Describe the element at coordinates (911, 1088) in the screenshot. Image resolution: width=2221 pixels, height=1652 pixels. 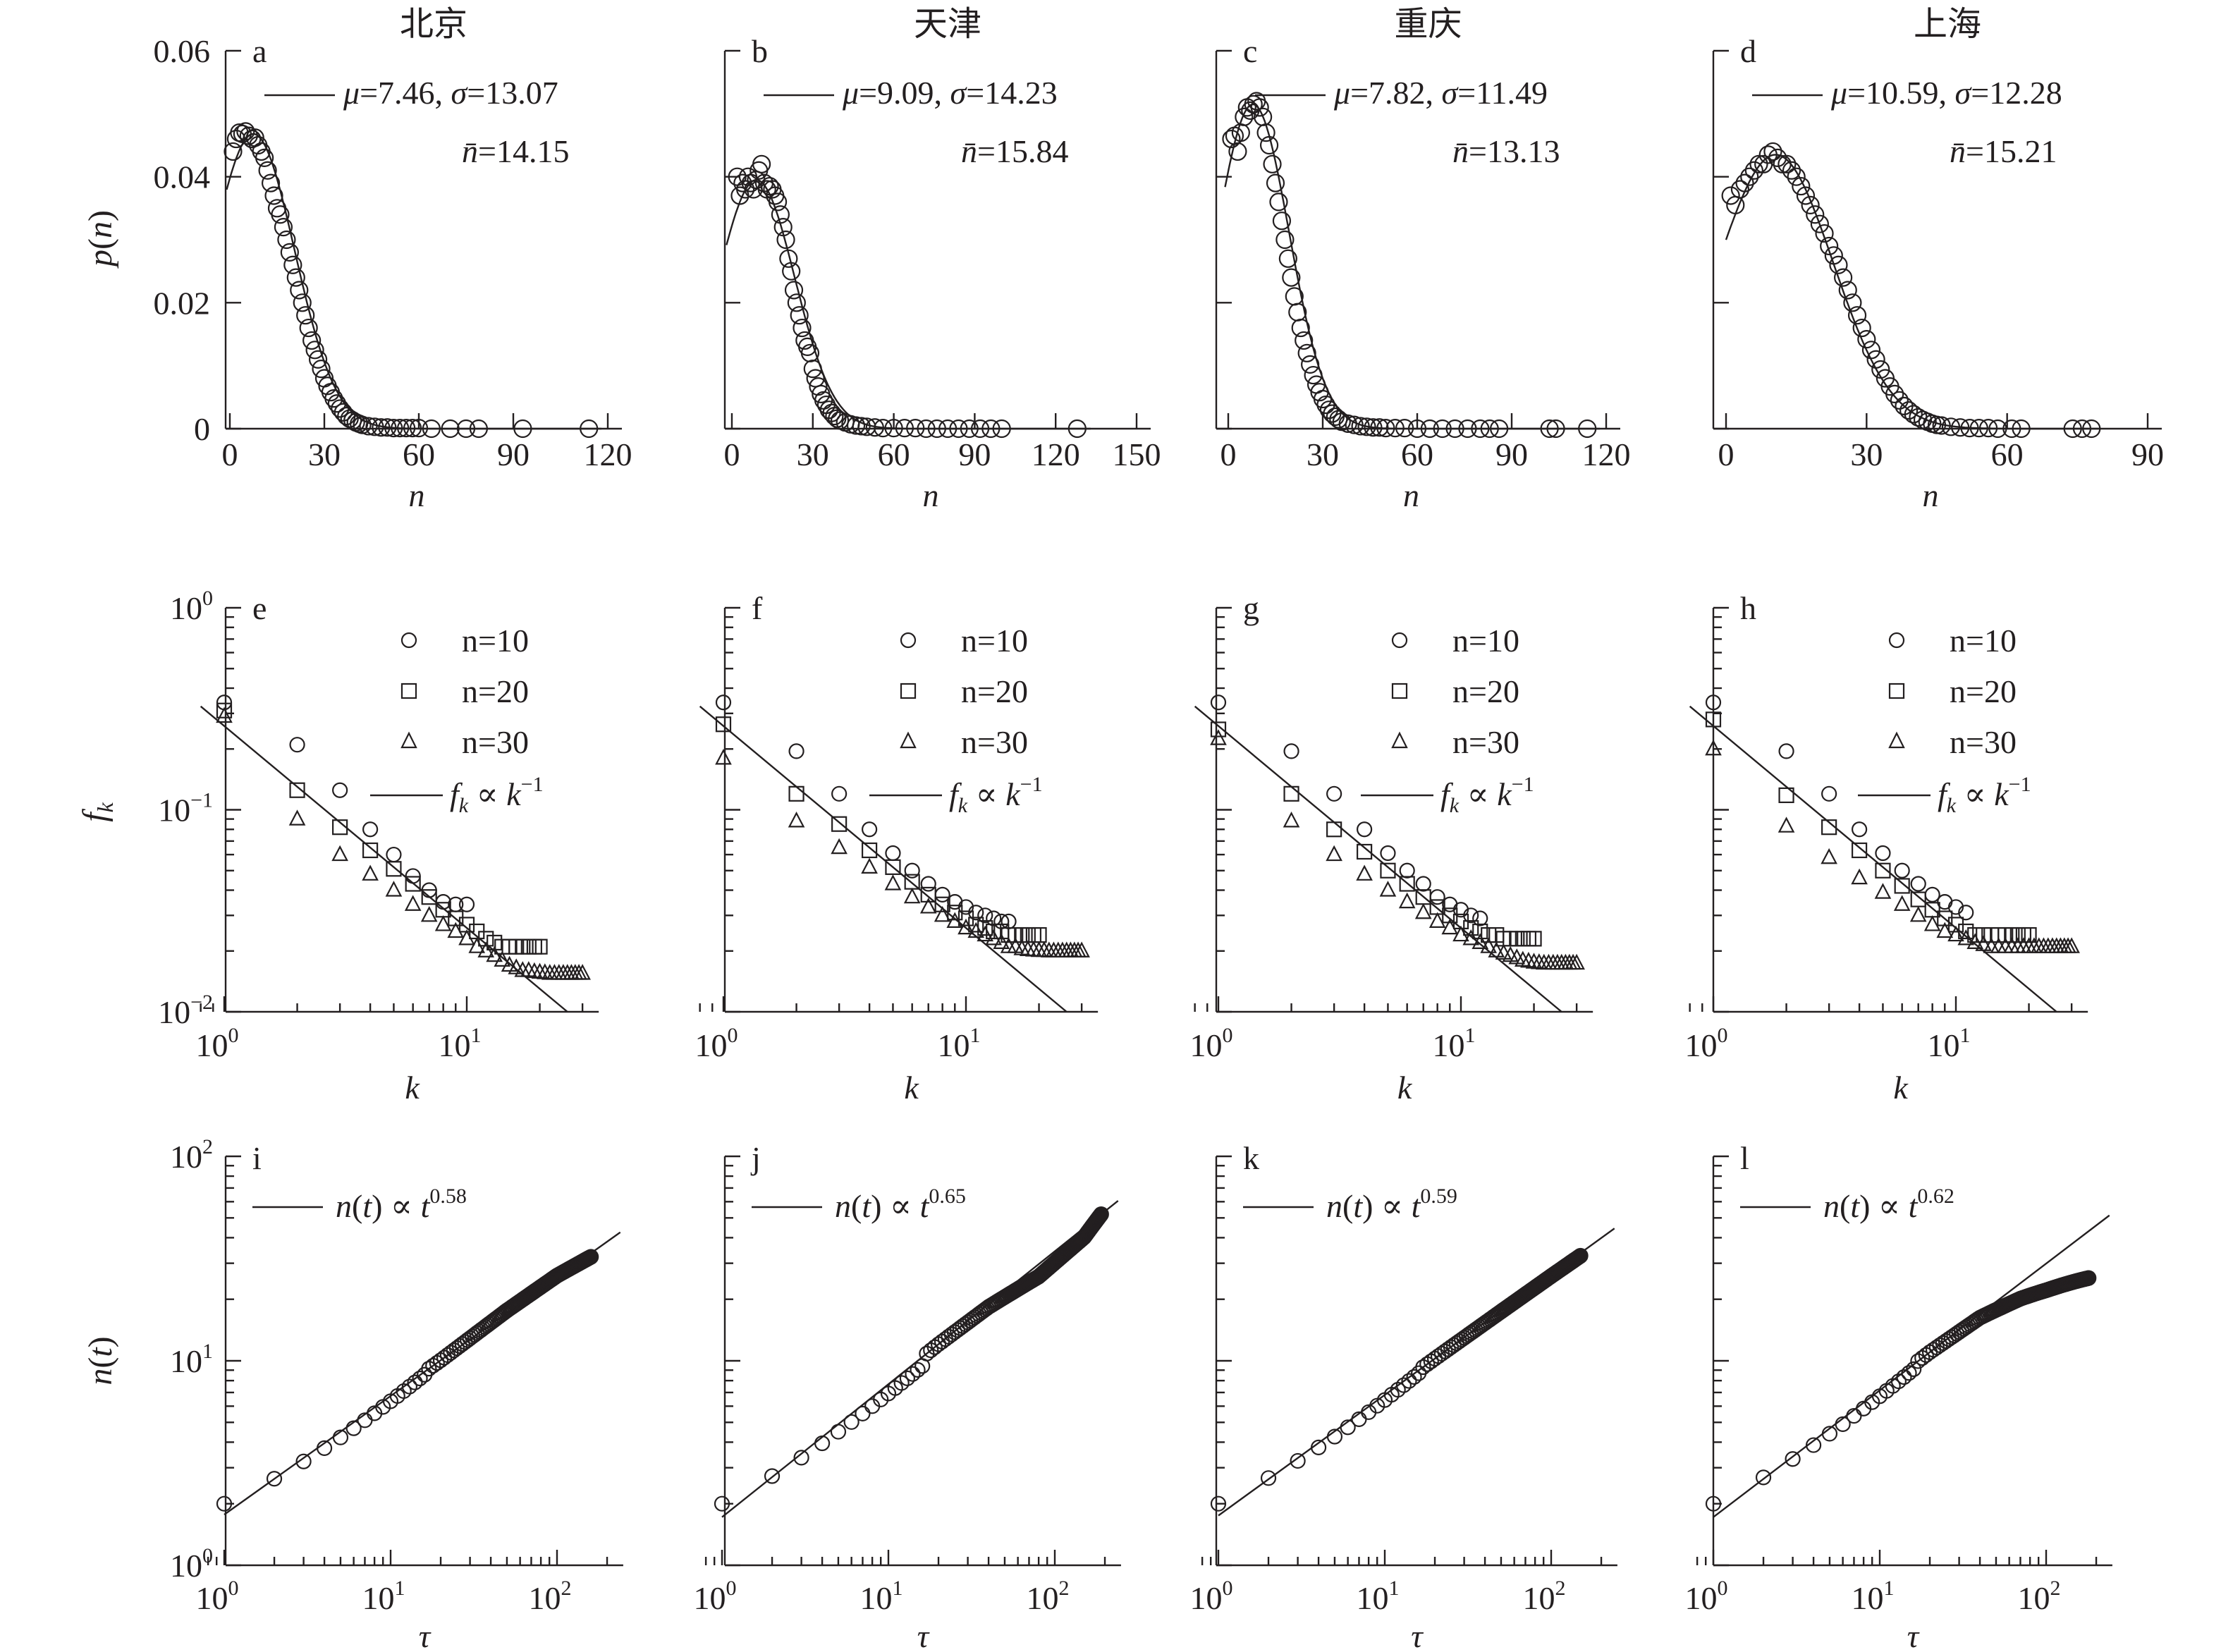
I see `x-axis-title: k` at that location.